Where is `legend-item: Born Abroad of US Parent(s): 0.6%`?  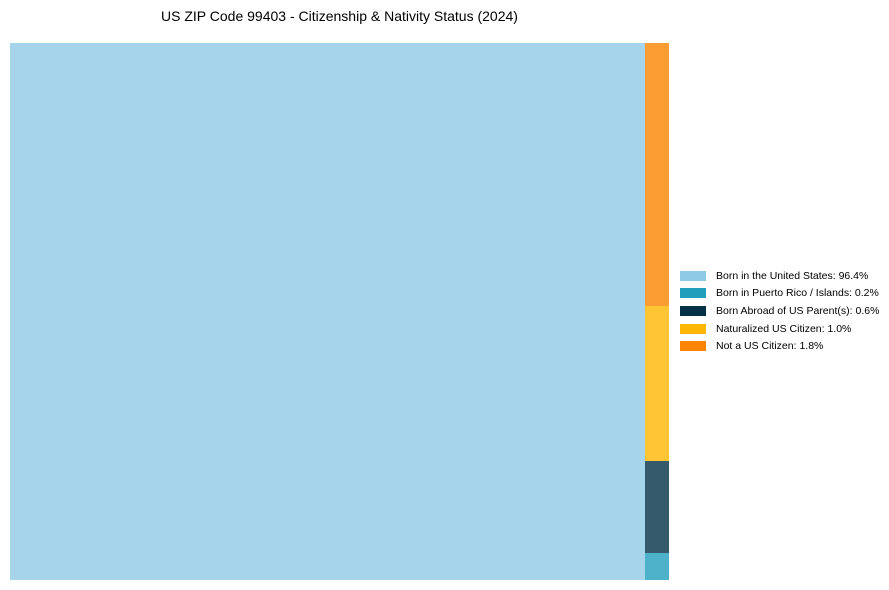
legend-item: Born Abroad of US Parent(s): 0.6% is located at coordinates (779, 311).